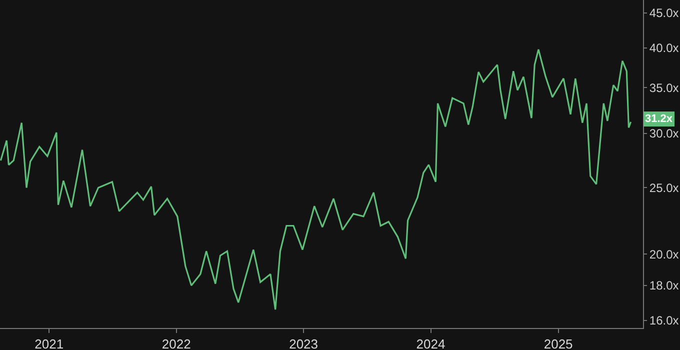 The image size is (680, 350). What do you see at coordinates (664, 254) in the screenshot?
I see `y-tick-label: 20.0x` at bounding box center [664, 254].